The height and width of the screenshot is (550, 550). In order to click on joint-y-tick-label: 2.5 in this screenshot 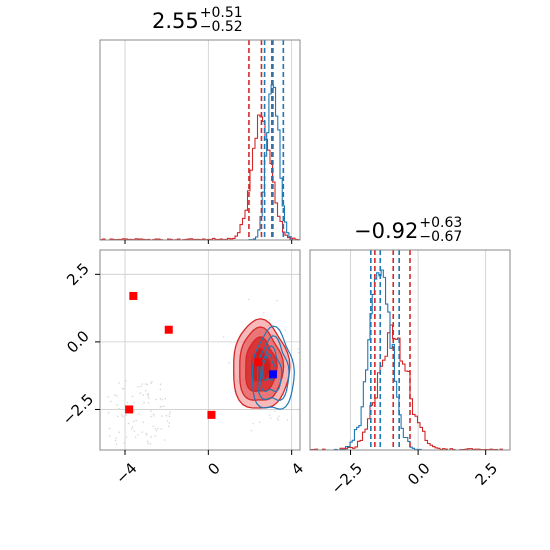, I will do `click(78, 275)`.